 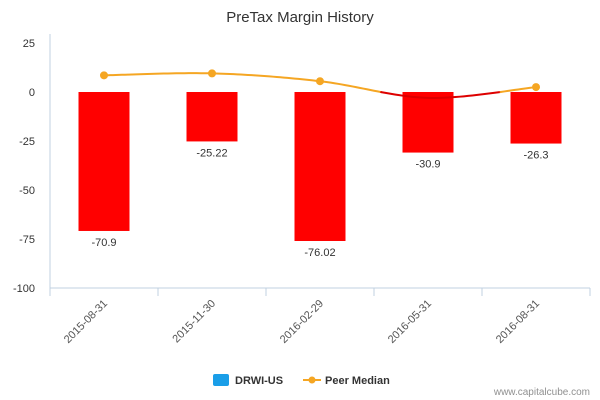 What do you see at coordinates (302, 322) in the screenshot?
I see `x-tick-label: 2016-02-29` at bounding box center [302, 322].